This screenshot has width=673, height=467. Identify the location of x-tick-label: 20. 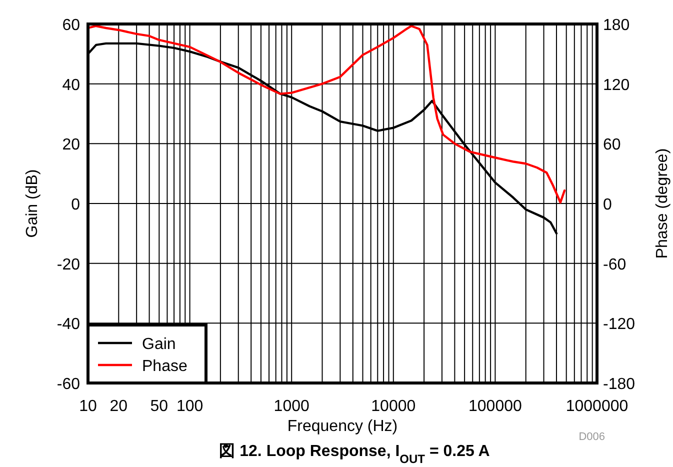
(119, 406).